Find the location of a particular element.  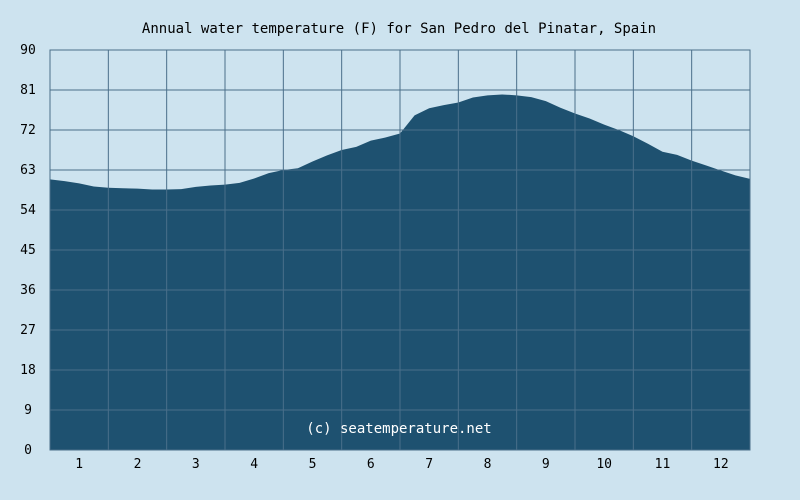

x-tick-label: 6 is located at coordinates (371, 464).